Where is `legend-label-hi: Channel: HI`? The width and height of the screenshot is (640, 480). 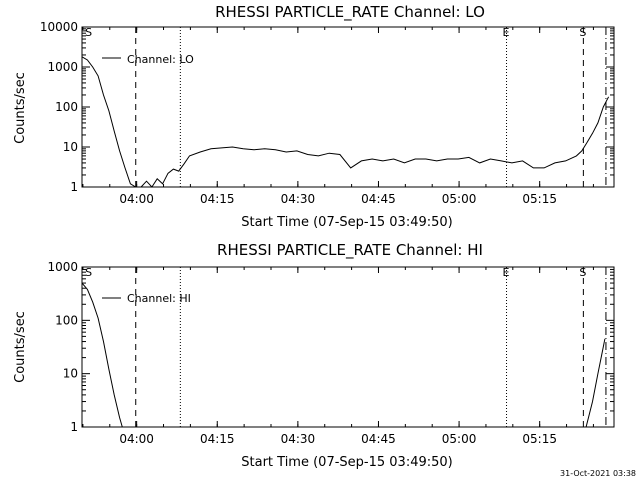 legend-label-hi: Channel: HI is located at coordinates (159, 298).